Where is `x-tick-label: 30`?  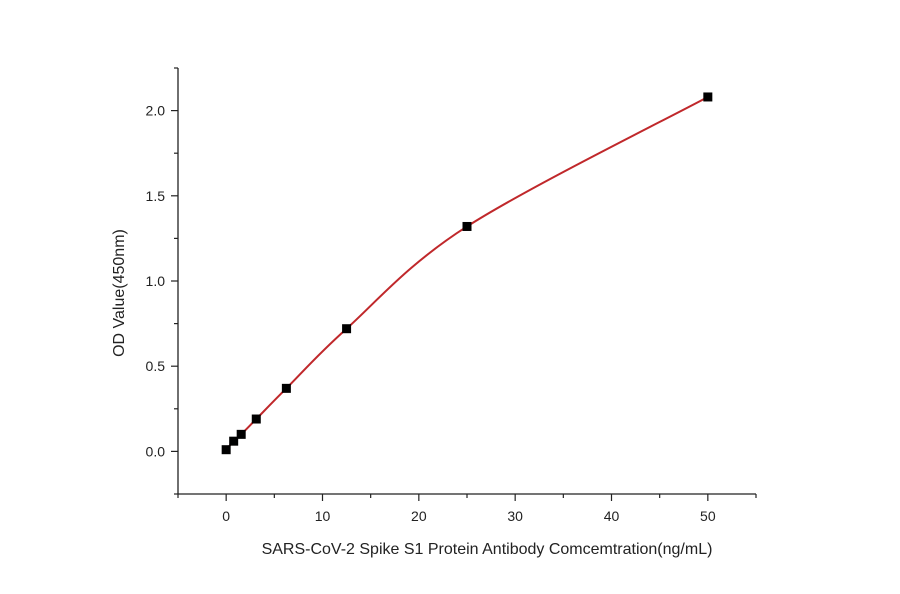 x-tick-label: 30 is located at coordinates (515, 516).